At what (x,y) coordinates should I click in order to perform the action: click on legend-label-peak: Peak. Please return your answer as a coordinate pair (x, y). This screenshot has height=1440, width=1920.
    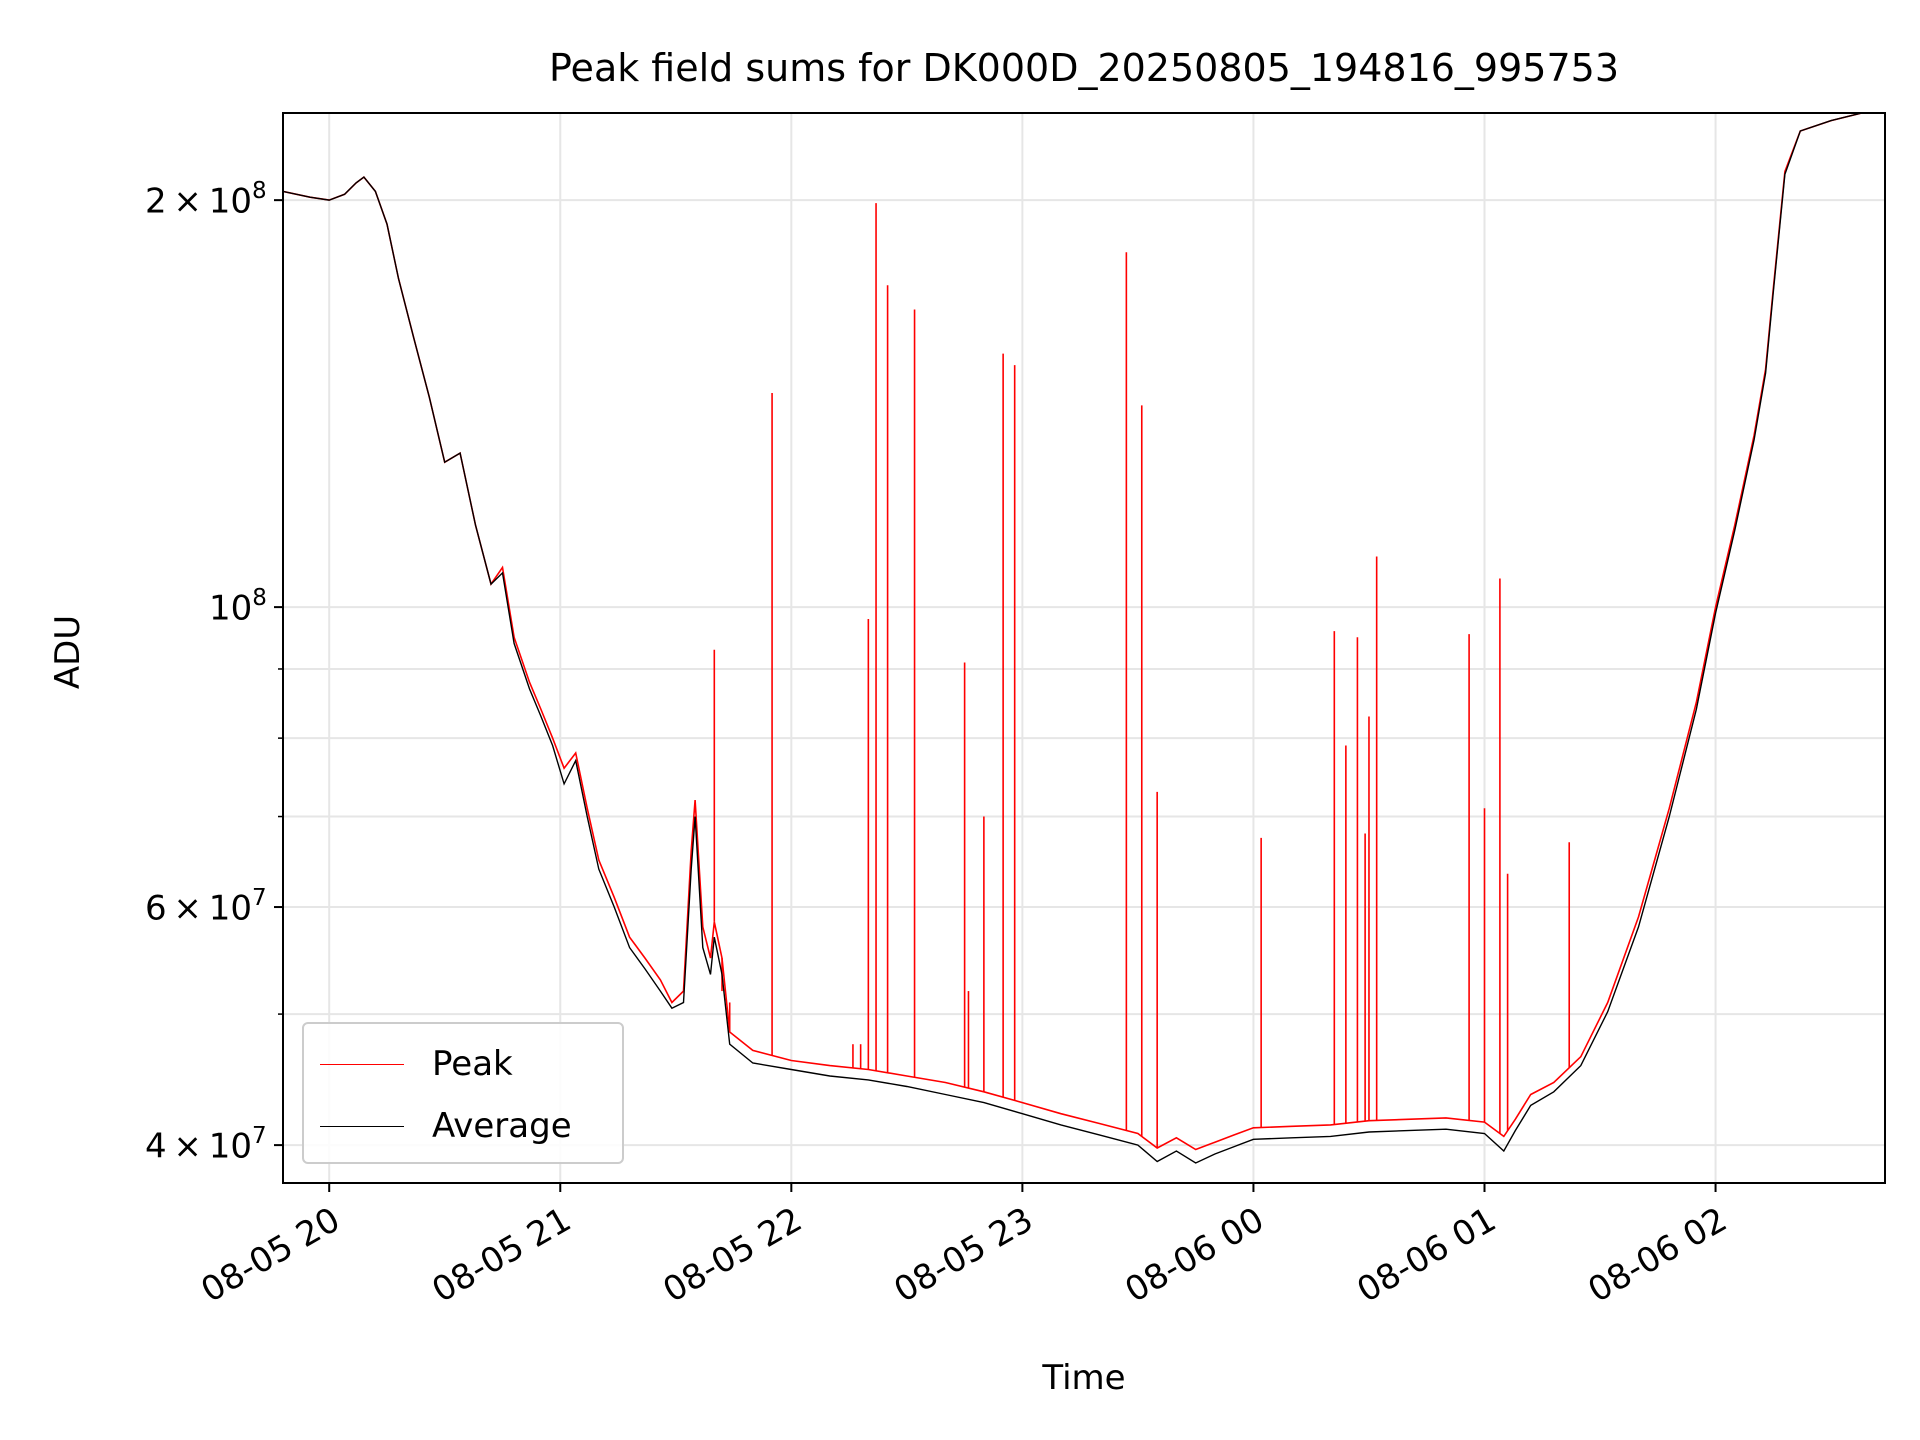
    Looking at the image, I should click on (472, 1064).